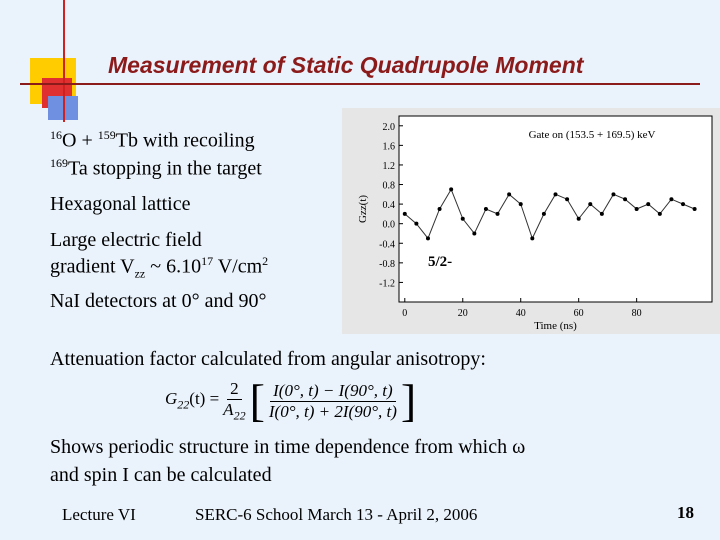 This screenshot has width=720, height=540. What do you see at coordinates (387, 244) in the screenshot?
I see `y-tick-label: -0.4` at bounding box center [387, 244].